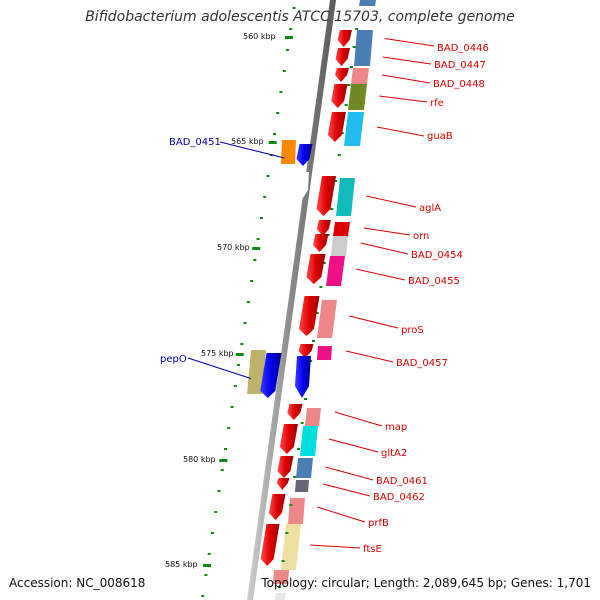 This screenshot has height=600, width=600. I want to click on gene-label: BAD_0455, so click(434, 281).